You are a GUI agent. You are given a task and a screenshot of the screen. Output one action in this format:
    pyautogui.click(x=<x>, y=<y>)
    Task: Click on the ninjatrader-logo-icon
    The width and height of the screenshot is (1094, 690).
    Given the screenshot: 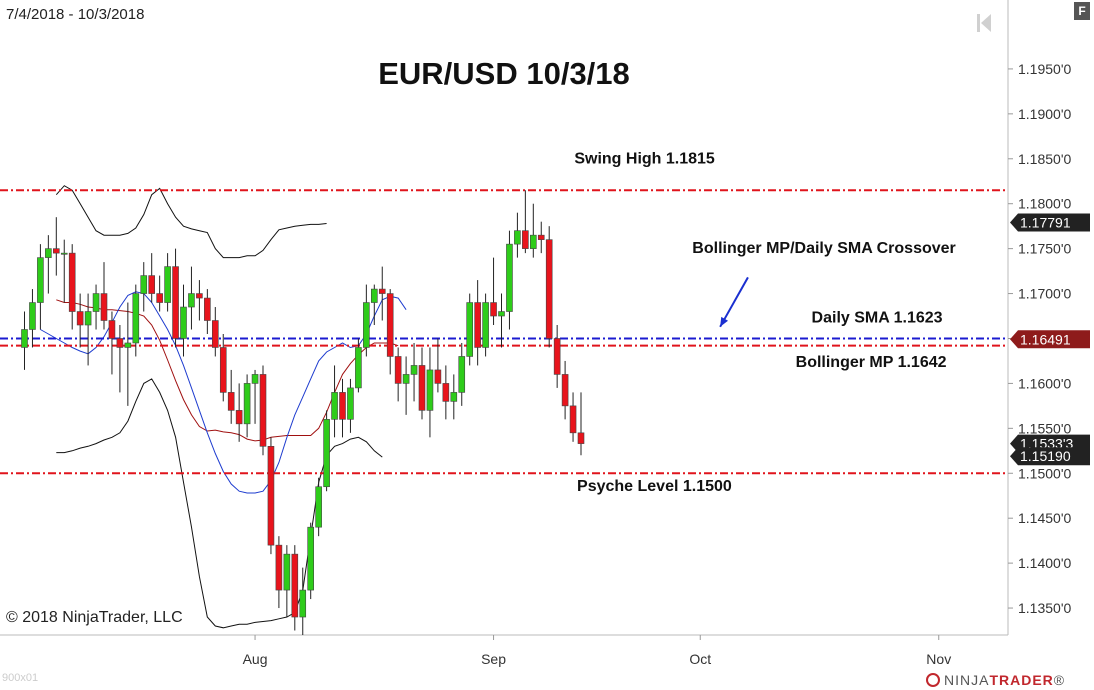 What is the action you would take?
    pyautogui.click(x=933, y=680)
    